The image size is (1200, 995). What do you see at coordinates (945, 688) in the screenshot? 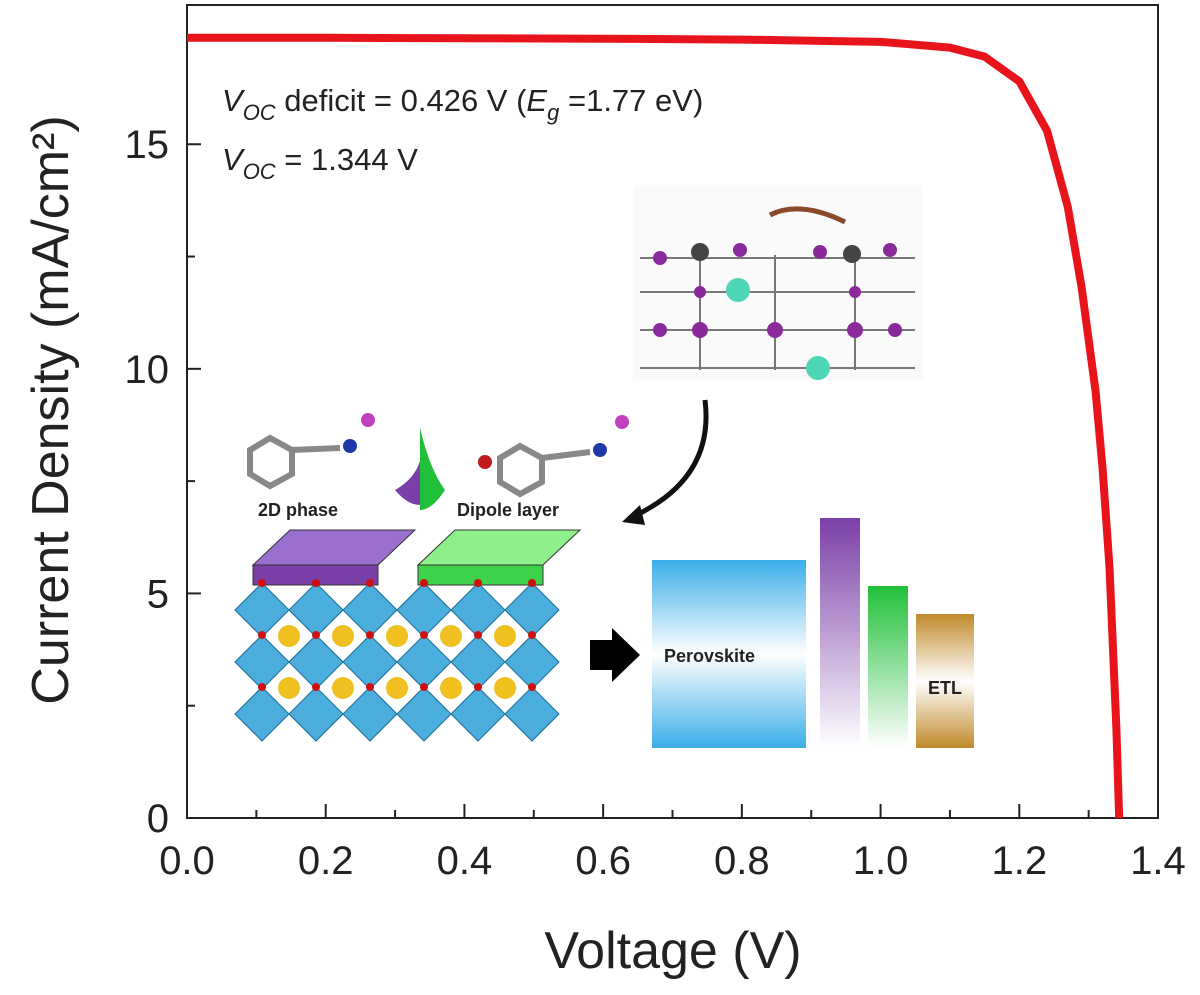
I see `inset-label: ETL` at bounding box center [945, 688].